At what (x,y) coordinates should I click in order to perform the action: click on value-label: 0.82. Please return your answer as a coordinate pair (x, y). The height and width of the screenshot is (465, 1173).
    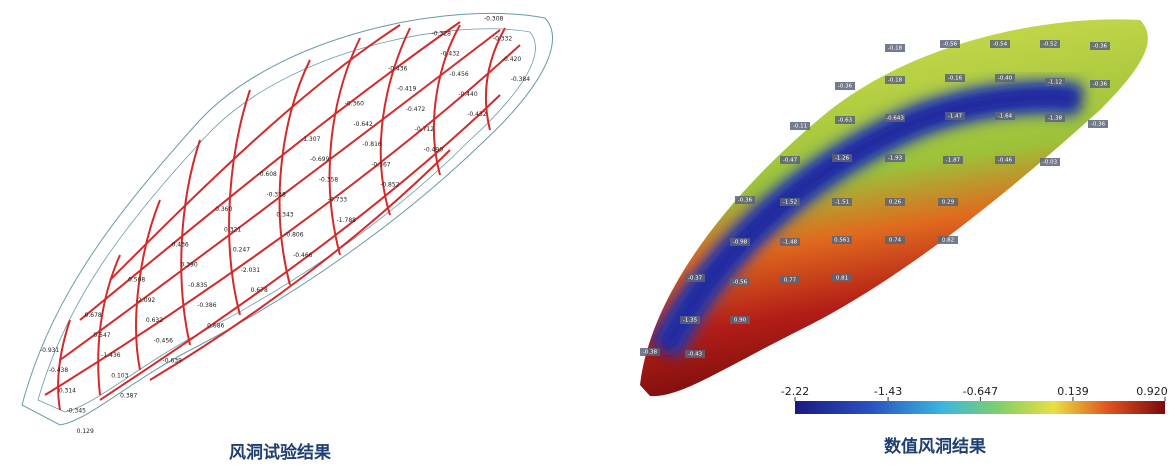
    Looking at the image, I should click on (948, 241).